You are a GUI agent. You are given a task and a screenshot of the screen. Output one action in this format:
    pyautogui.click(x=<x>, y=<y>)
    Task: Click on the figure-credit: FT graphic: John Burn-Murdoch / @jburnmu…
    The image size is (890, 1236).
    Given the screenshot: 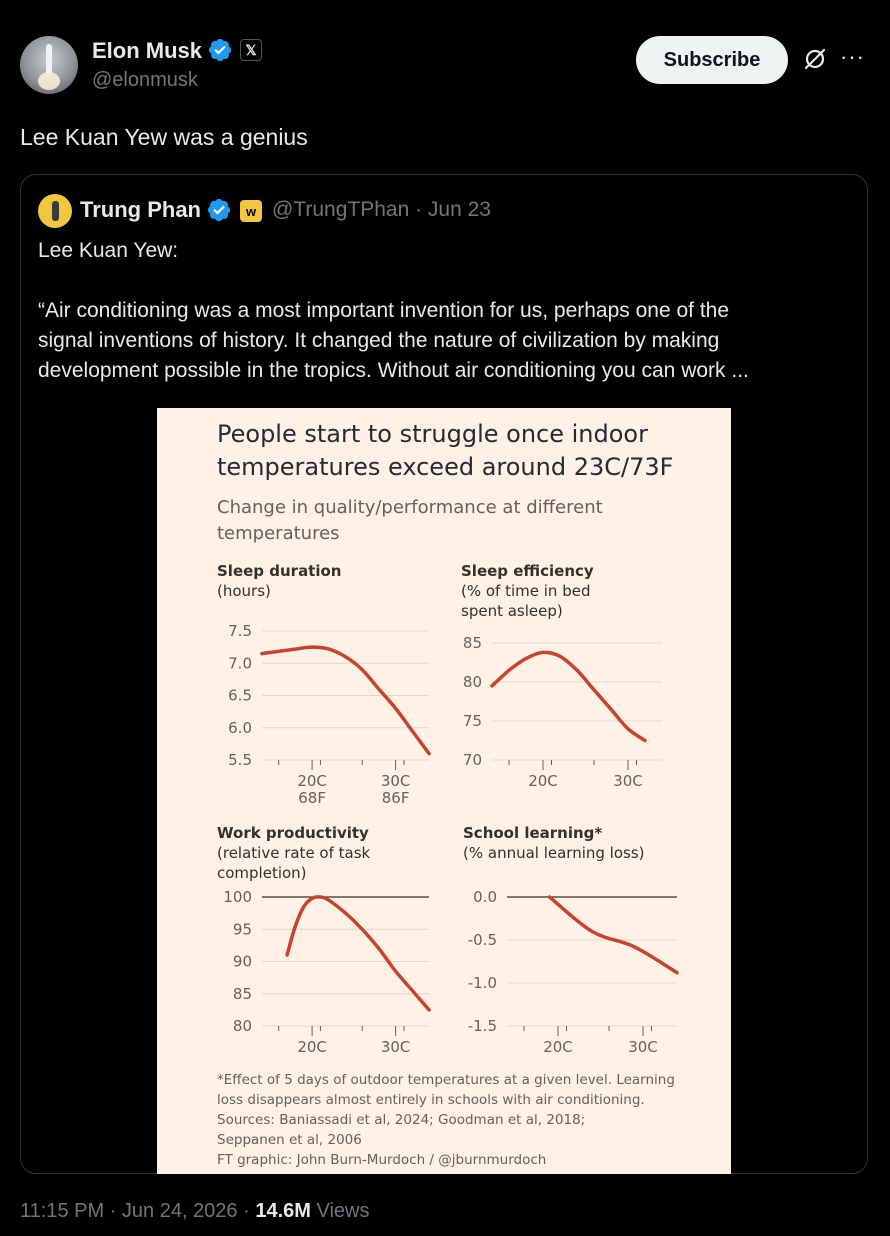 What is the action you would take?
    pyautogui.click(x=381, y=1160)
    